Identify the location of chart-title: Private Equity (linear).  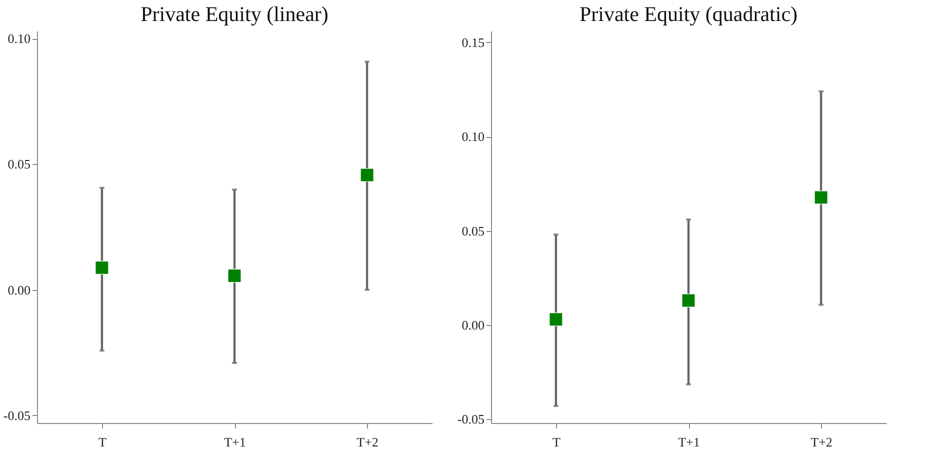
(234, 14).